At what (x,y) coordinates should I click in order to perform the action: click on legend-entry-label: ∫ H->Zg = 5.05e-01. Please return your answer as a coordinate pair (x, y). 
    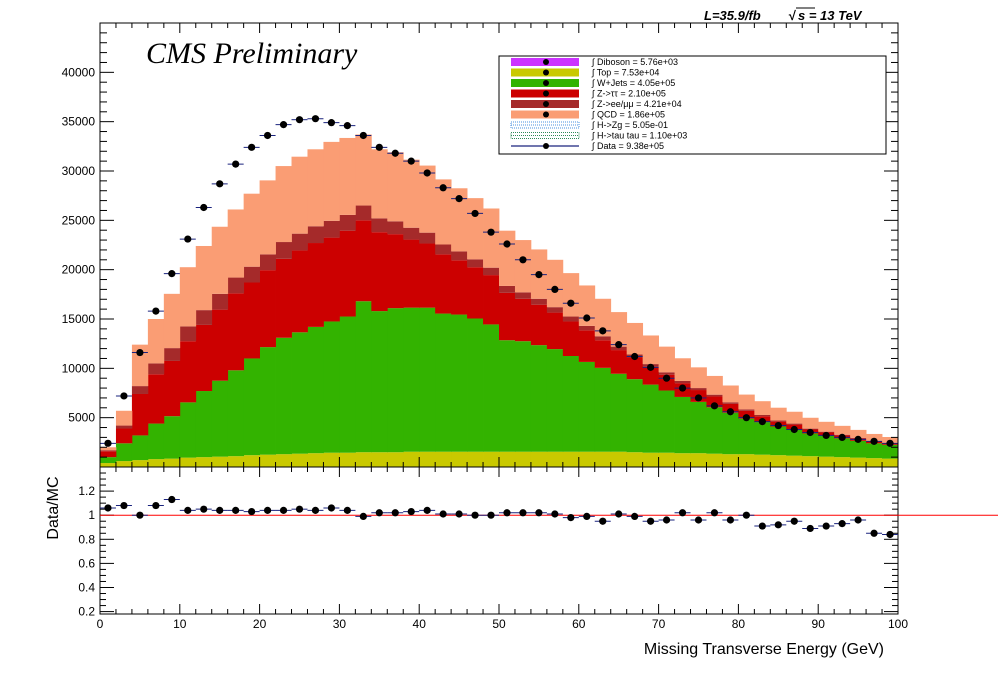
    Looking at the image, I should click on (629, 125).